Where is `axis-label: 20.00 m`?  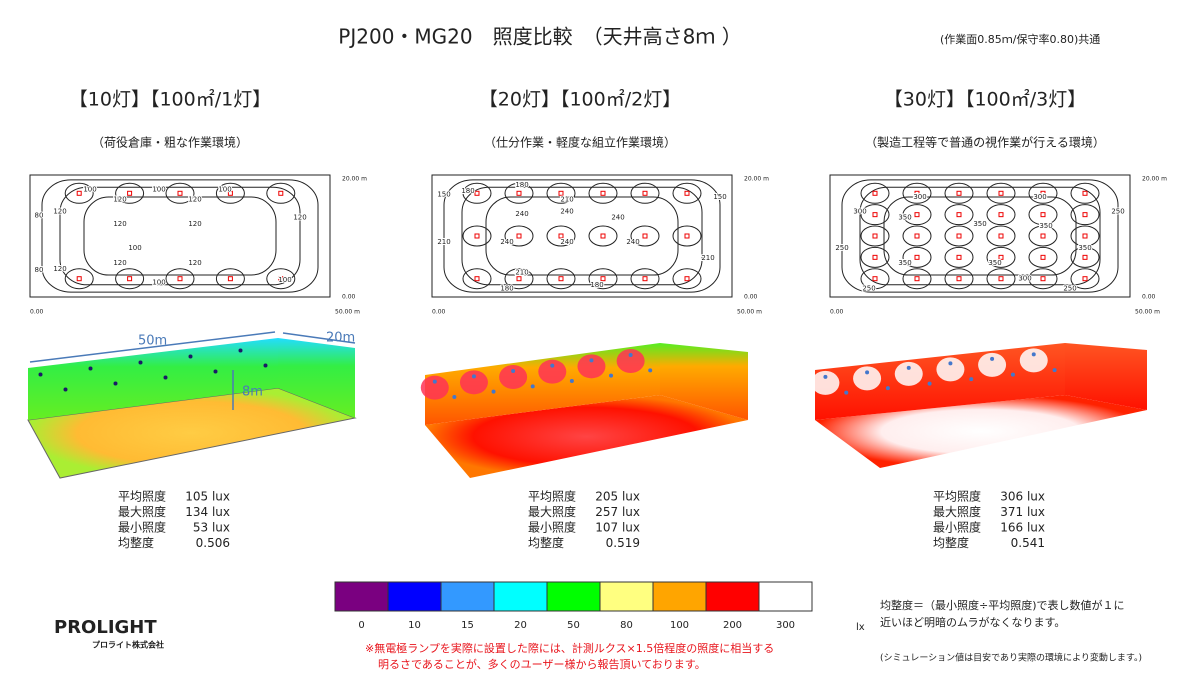
axis-label: 20.00 m is located at coordinates (1154, 179).